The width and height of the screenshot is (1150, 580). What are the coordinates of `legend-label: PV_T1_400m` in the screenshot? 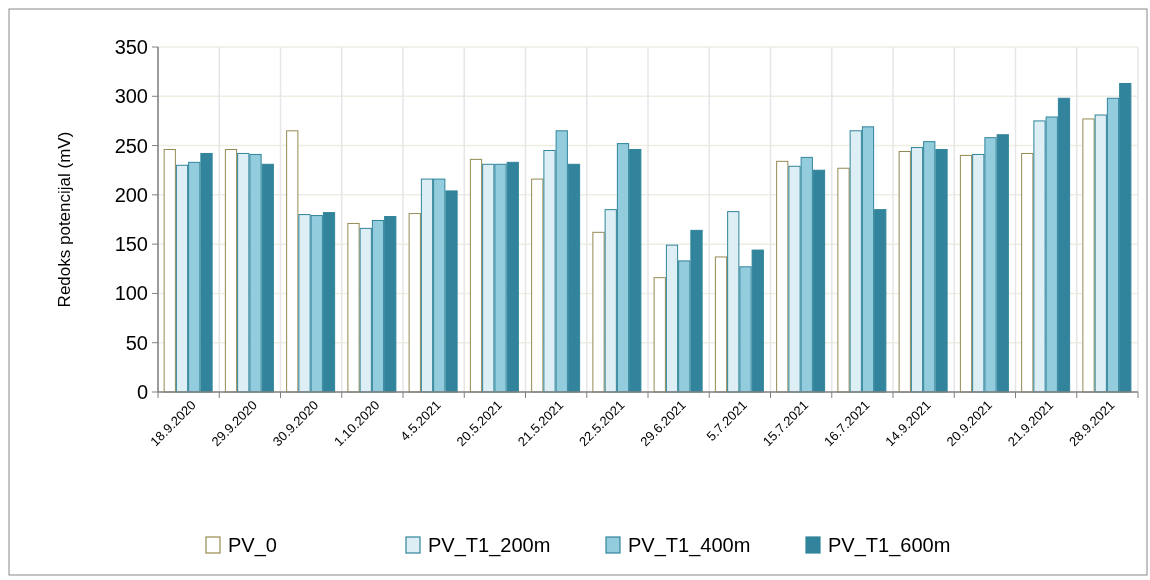 It's located at (689, 545).